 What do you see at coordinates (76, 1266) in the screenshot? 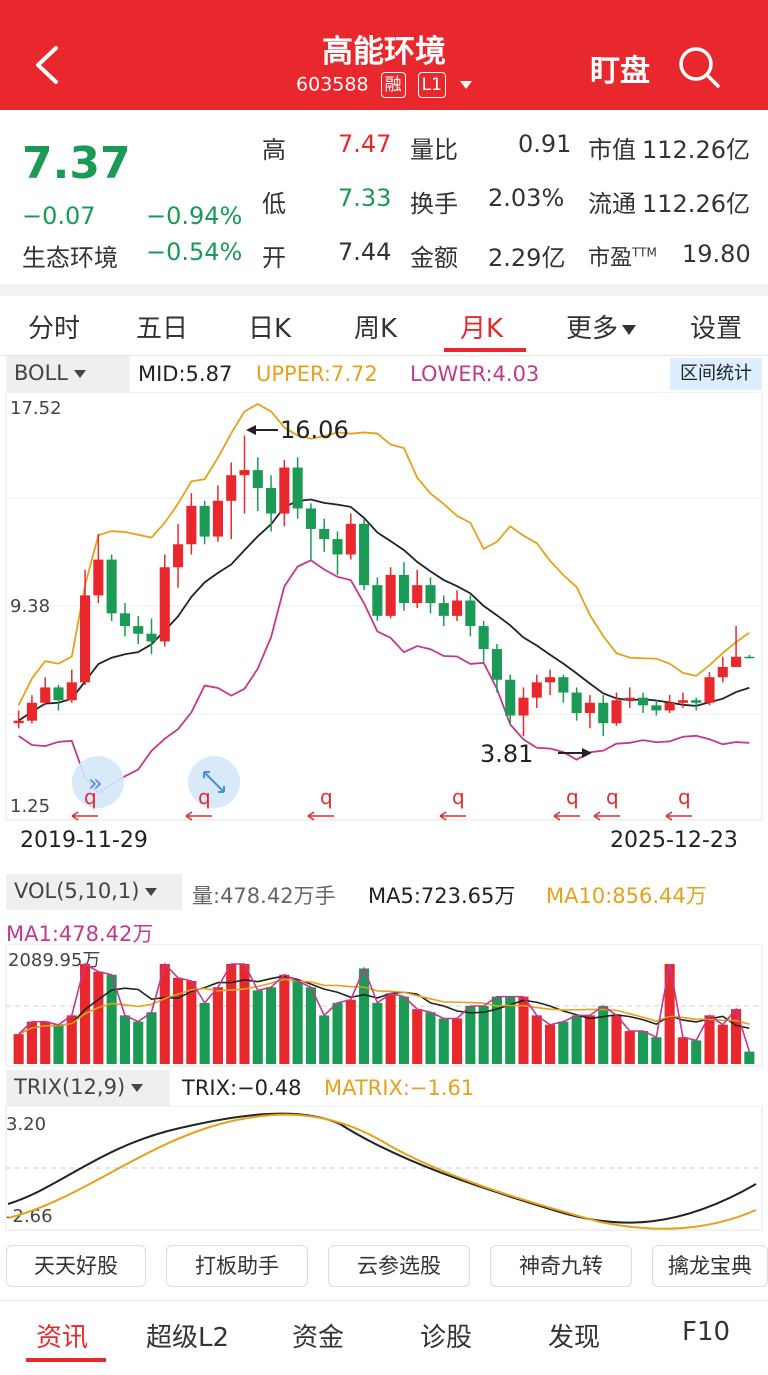
I see `quick-tool-daily-picks: 天天好股` at bounding box center [76, 1266].